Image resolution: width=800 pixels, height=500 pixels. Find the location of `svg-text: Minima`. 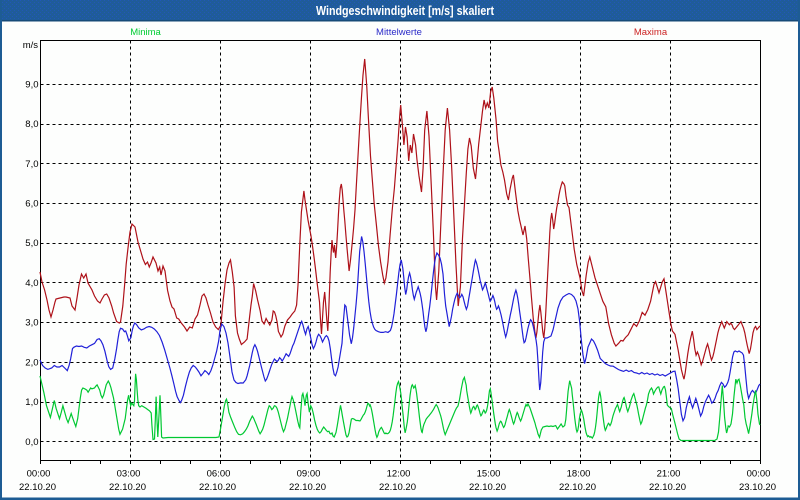

svg-text: Minima is located at coordinates (145, 32).